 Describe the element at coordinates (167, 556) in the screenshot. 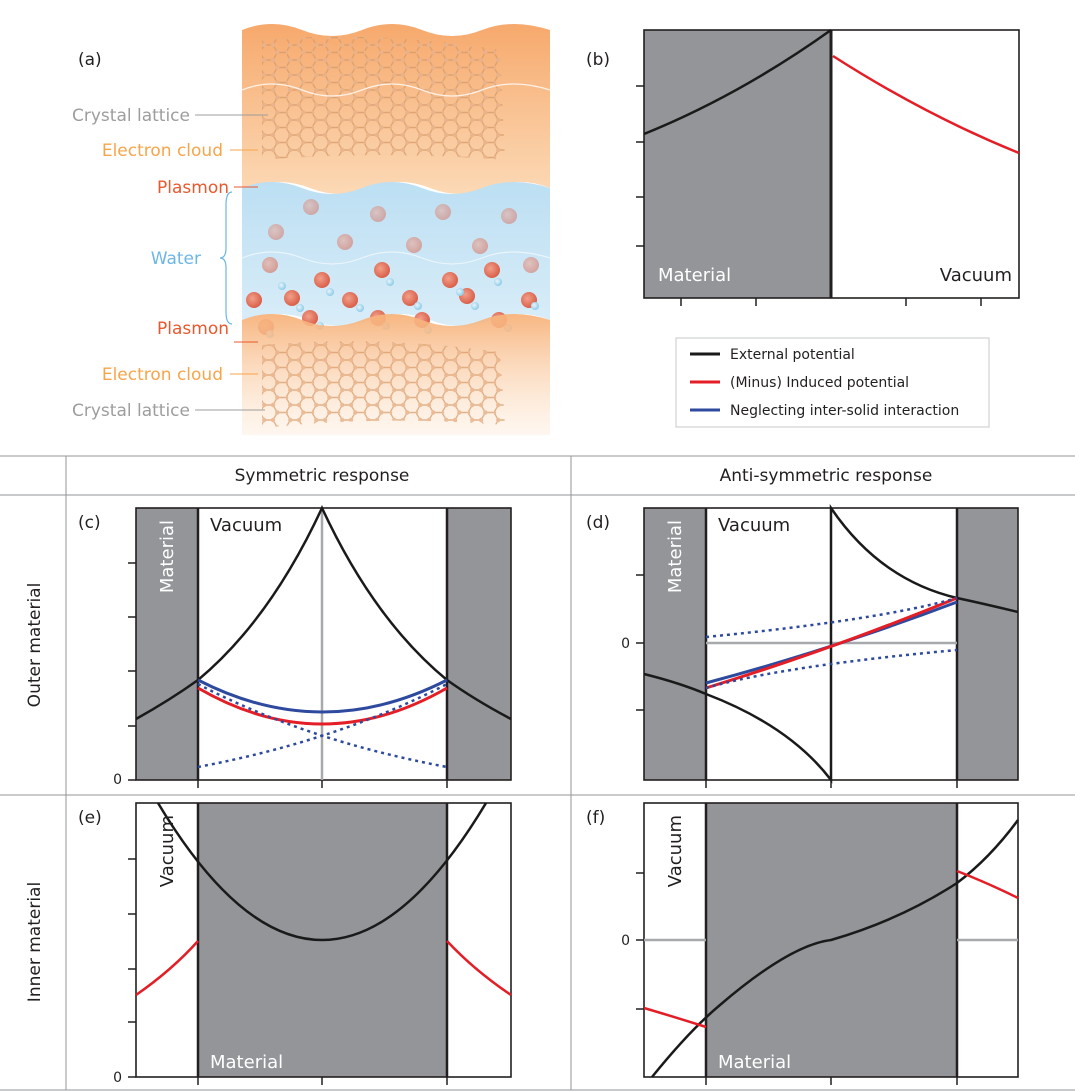

I see `c-material-label: Material` at that location.